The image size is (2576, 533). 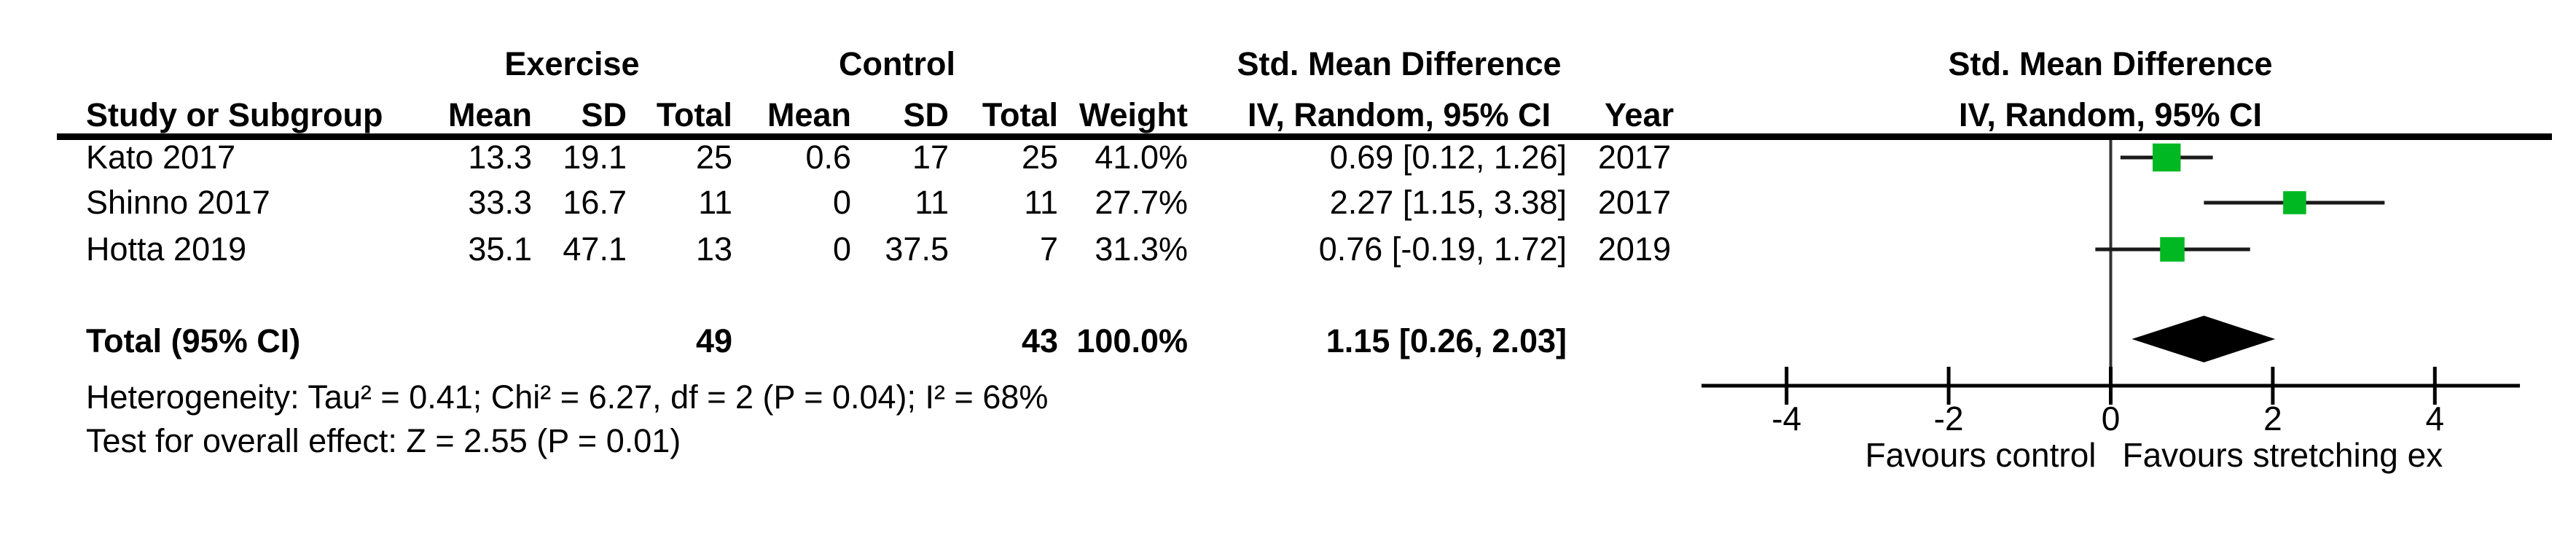 I want to click on mean1-value: 33.3, so click(x=500, y=202).